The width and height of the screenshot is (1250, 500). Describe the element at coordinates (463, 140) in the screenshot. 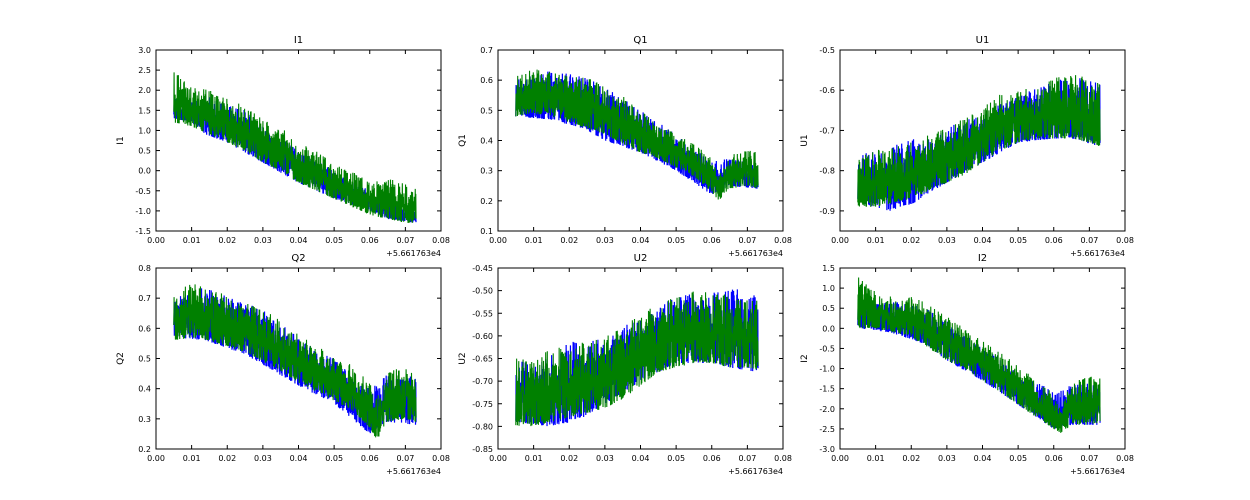

I see `y-axis-label: Q1` at that location.